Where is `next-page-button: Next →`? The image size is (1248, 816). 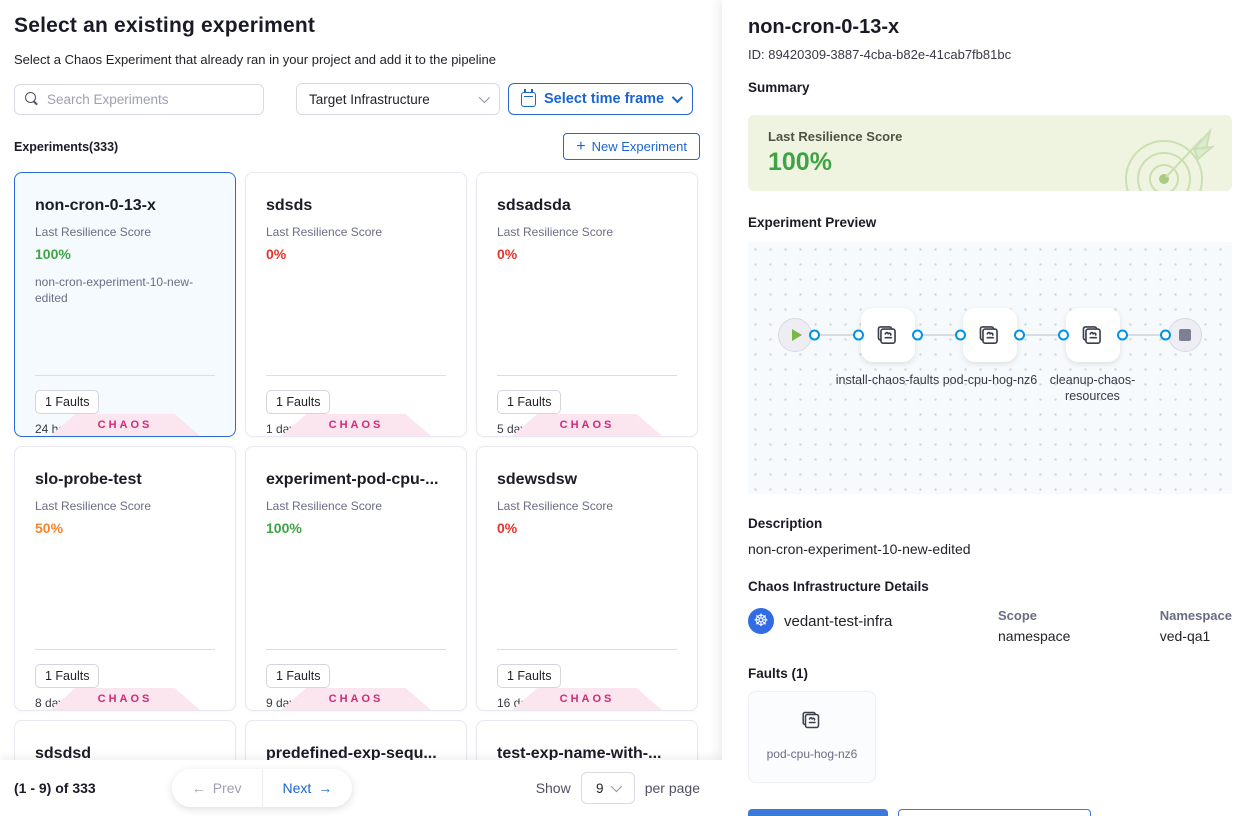
next-page-button: Next → is located at coordinates (307, 788).